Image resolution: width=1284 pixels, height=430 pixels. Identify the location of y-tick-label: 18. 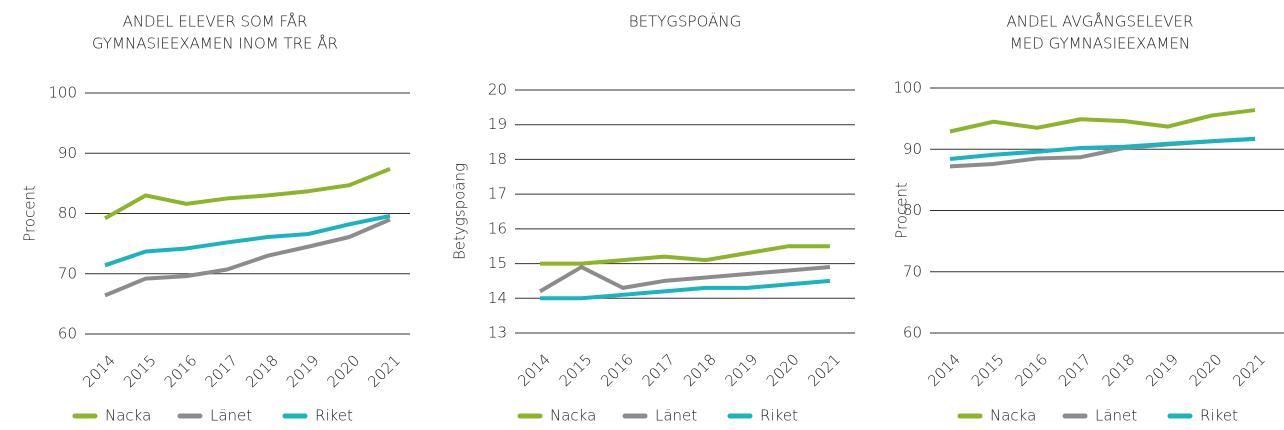
(497, 159).